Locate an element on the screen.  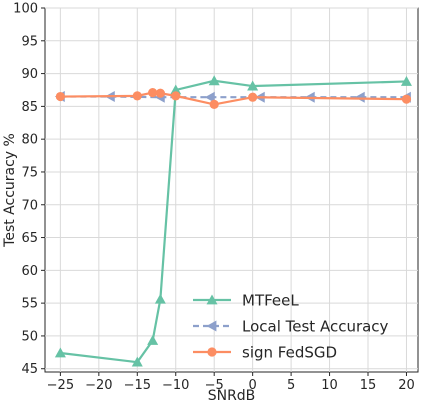
y-tick-label: 90 is located at coordinates (29, 74).